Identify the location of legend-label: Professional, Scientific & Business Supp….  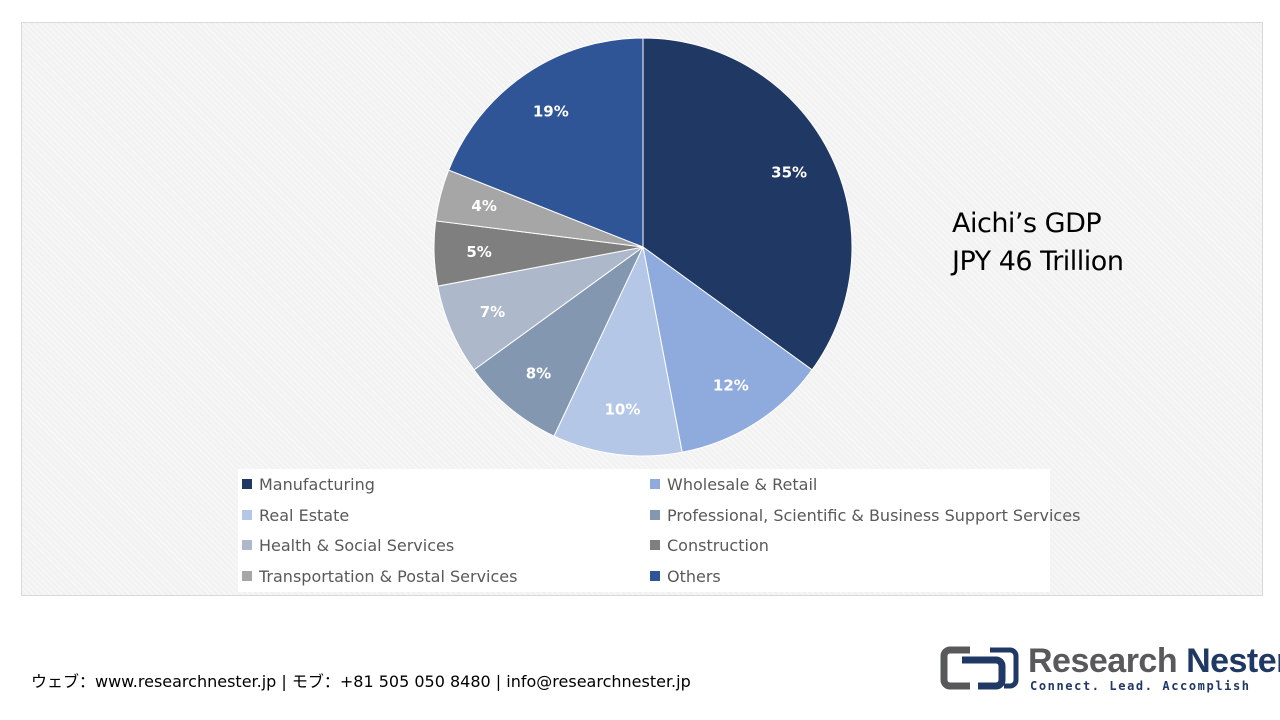
(874, 515).